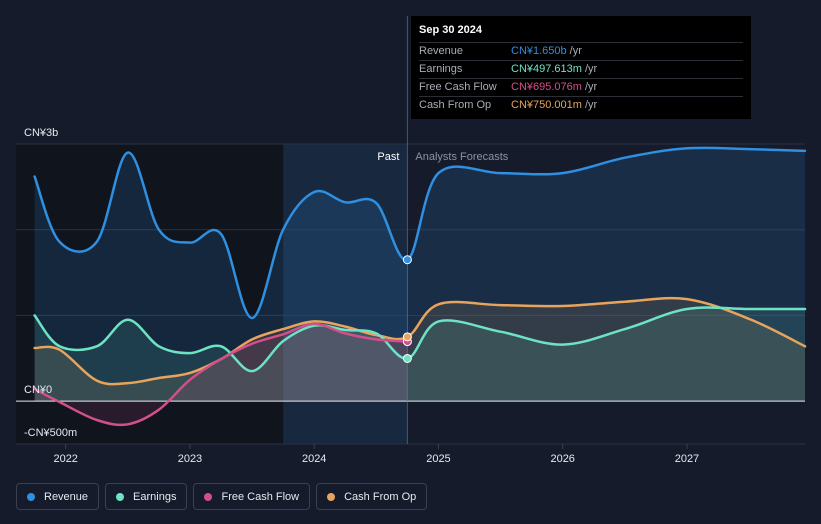 The width and height of the screenshot is (821, 524). I want to click on series-marker-revenue, so click(407, 260).